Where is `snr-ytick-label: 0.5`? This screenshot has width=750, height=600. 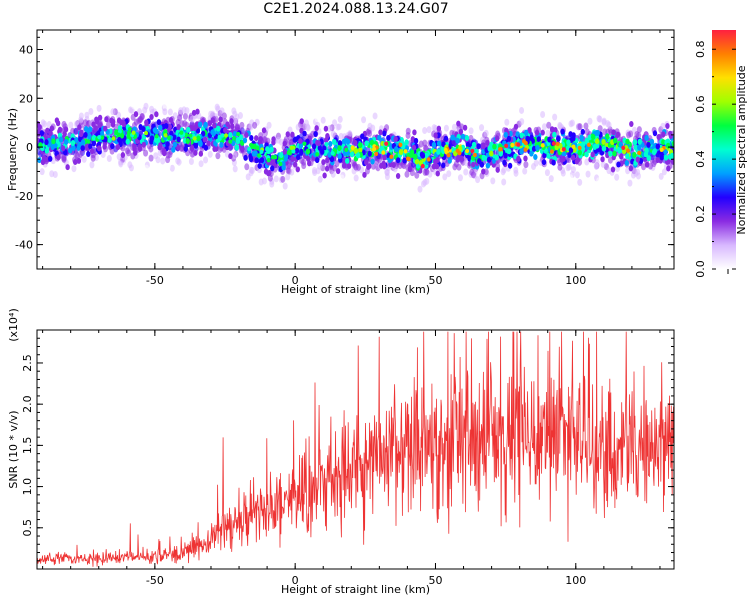
snr-ytick-label: 0.5 is located at coordinates (27, 528).